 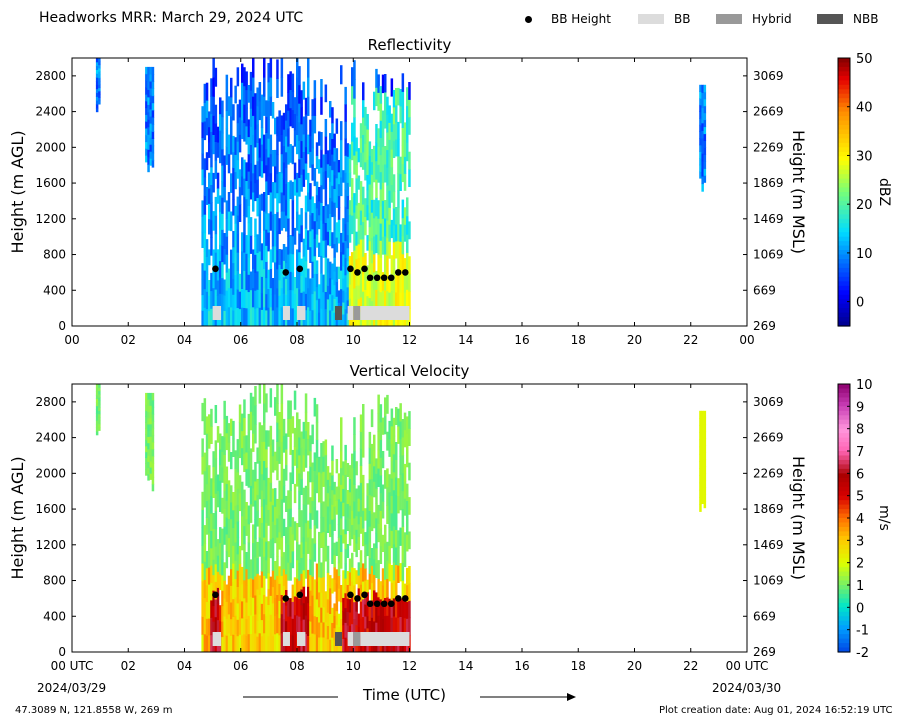 I want to click on bb-height-dot, so click(x=357, y=272).